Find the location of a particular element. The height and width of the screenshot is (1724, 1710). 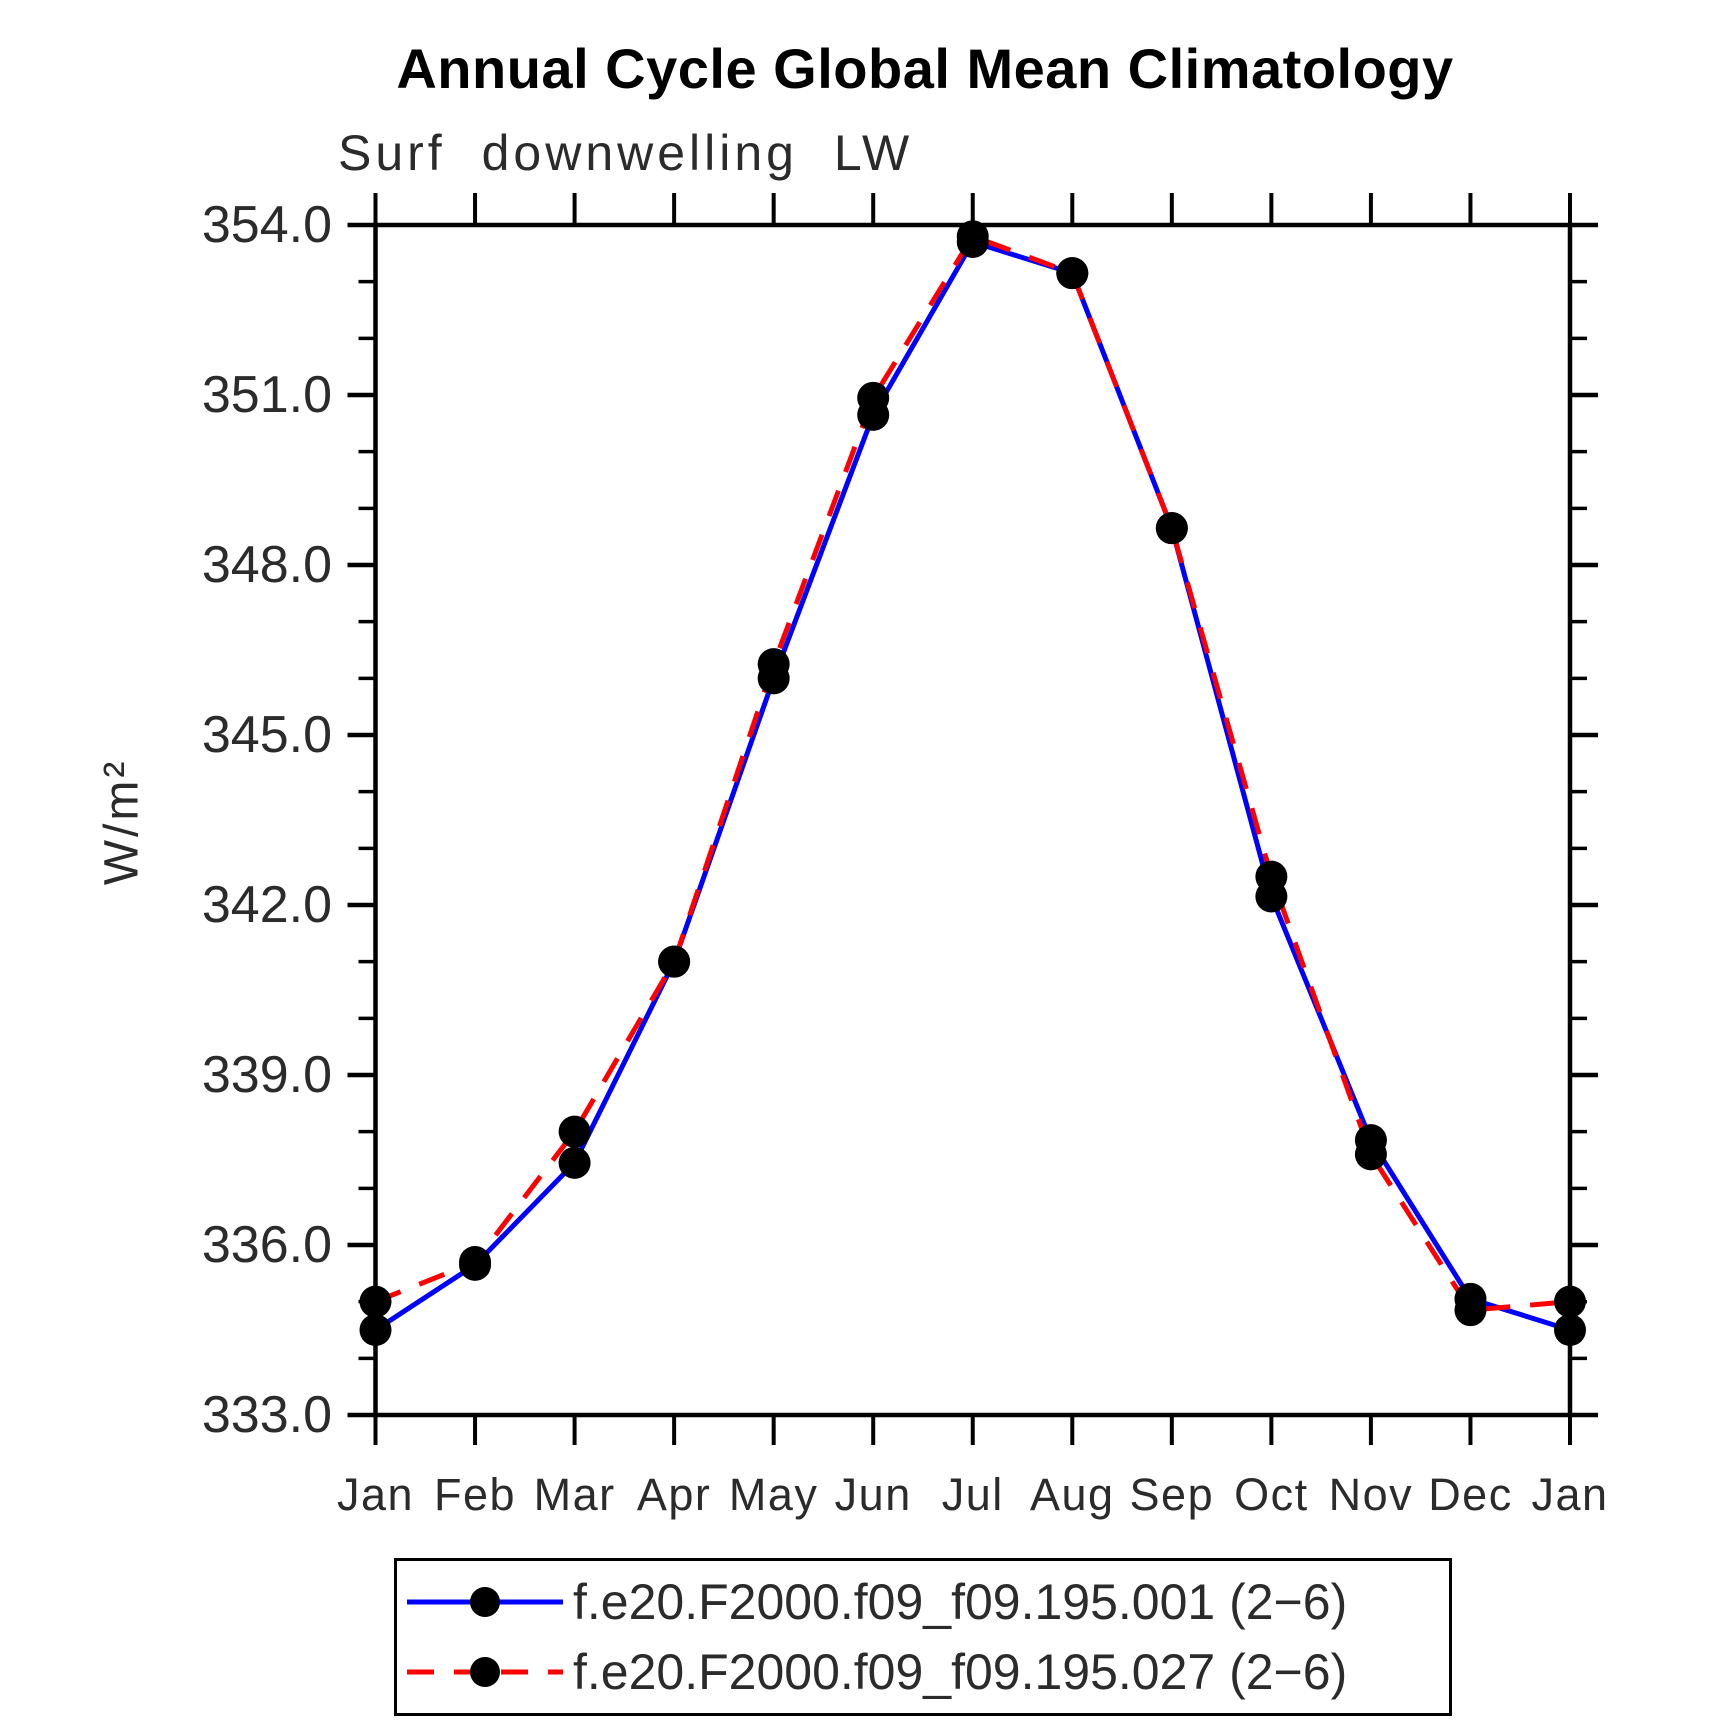

chart-title: Annual Cycle Global Mean Climatology is located at coordinates (925, 68).